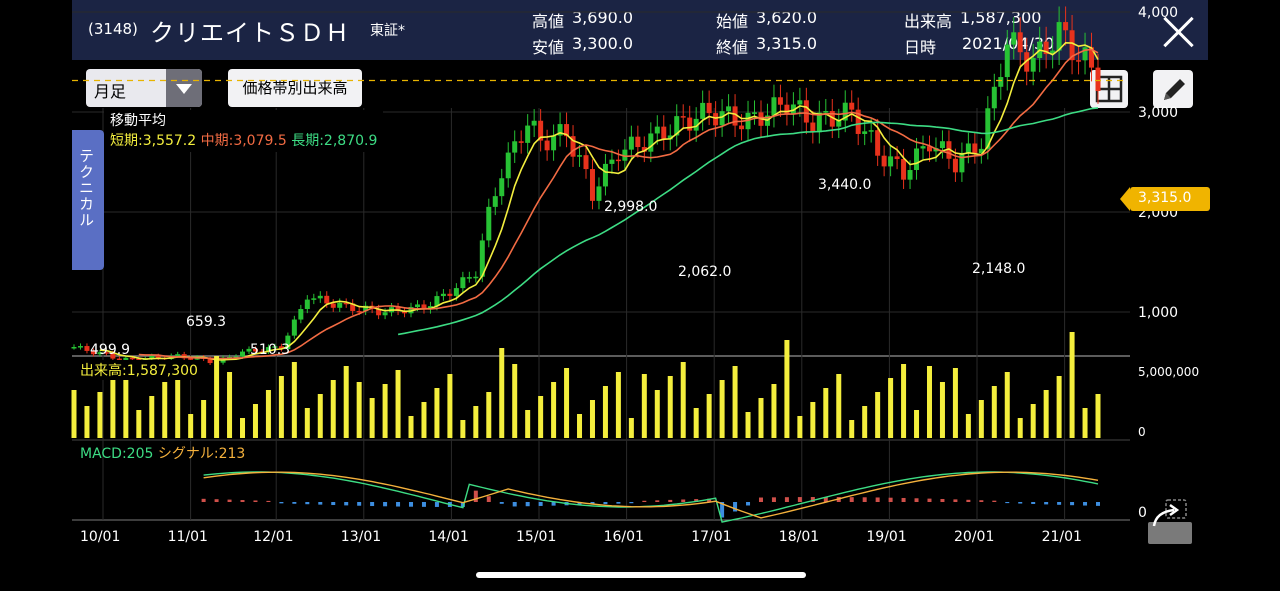  What do you see at coordinates (361, 537) in the screenshot?
I see `x-tick-label: 13/01` at bounding box center [361, 537].